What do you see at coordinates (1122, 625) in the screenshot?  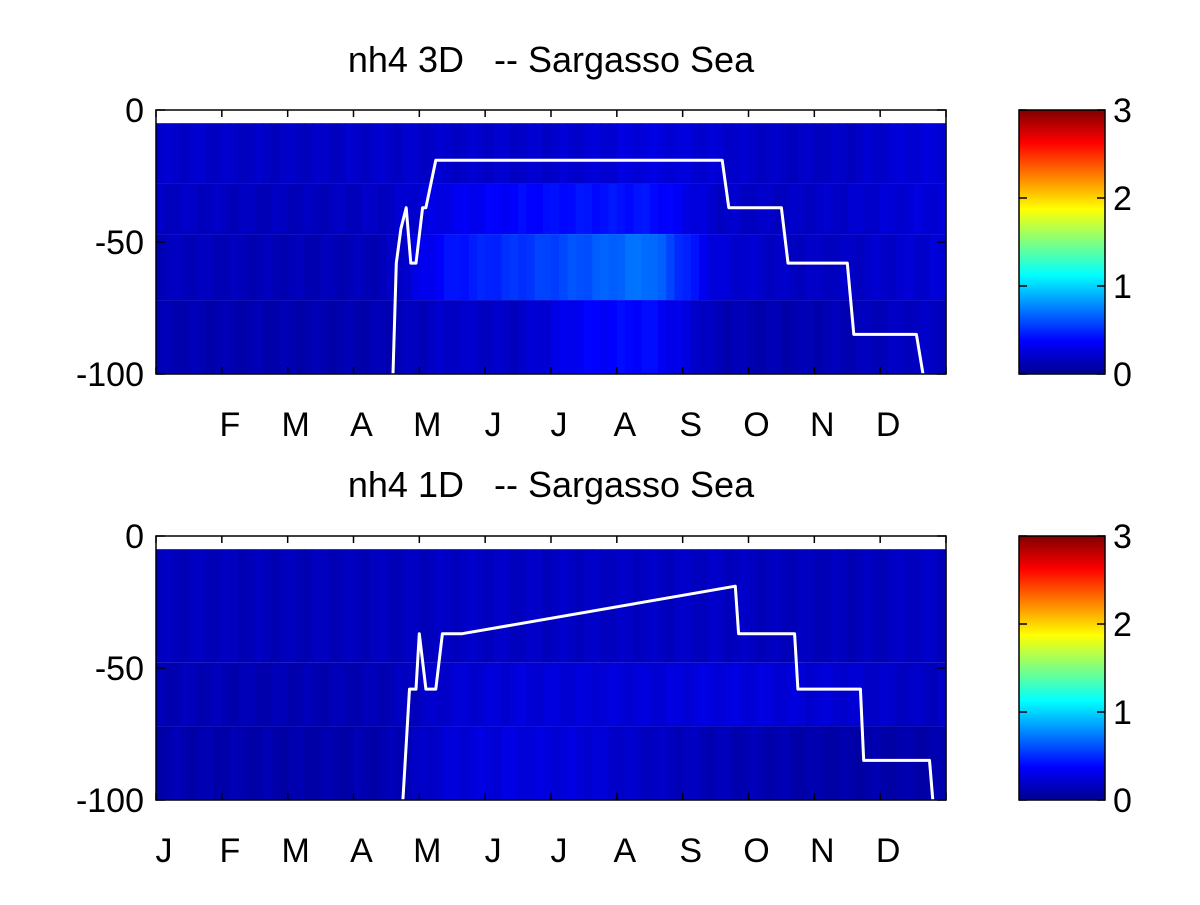 I see `colorbar-tick-label: 2` at bounding box center [1122, 625].